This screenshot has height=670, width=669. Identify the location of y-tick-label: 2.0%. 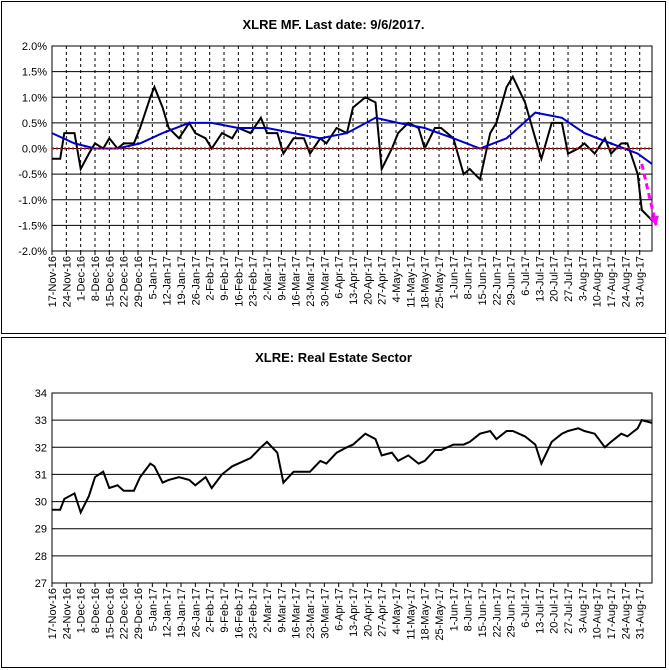
(34, 47).